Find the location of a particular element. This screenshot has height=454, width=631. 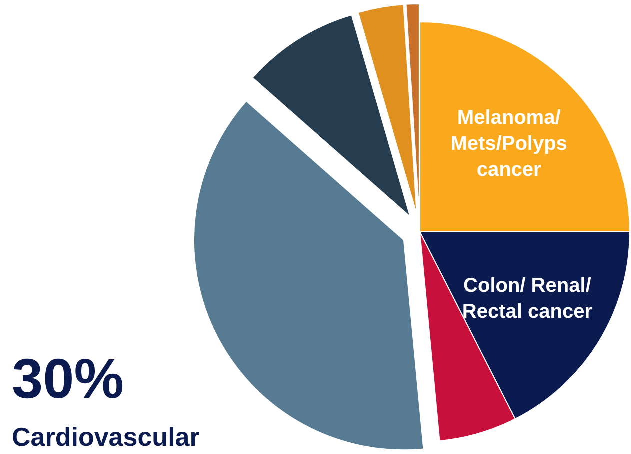

text: Cardiovascular is located at coordinates (106, 437).